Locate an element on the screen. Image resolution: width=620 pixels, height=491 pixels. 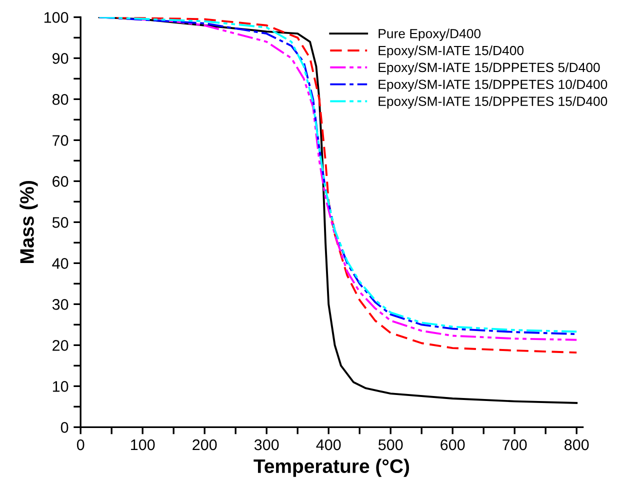
y-tick-label: 80 is located at coordinates (60, 99).